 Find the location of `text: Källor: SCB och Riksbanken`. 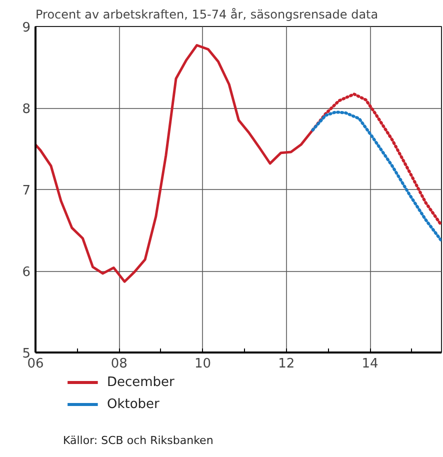

text: Källor: SCB och Riksbanken is located at coordinates (138, 440).